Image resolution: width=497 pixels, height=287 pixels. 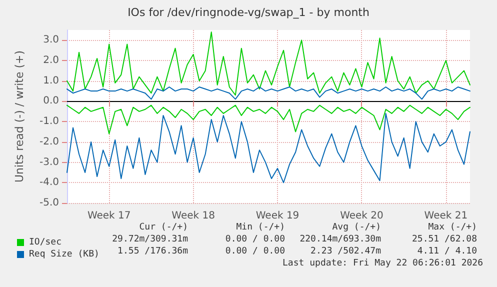 What do you see at coordinates (249, 12) in the screenshot?
I see `chart-title: IOs for /dev/ringnode-vg/swap_1 - by month` at bounding box center [249, 12].